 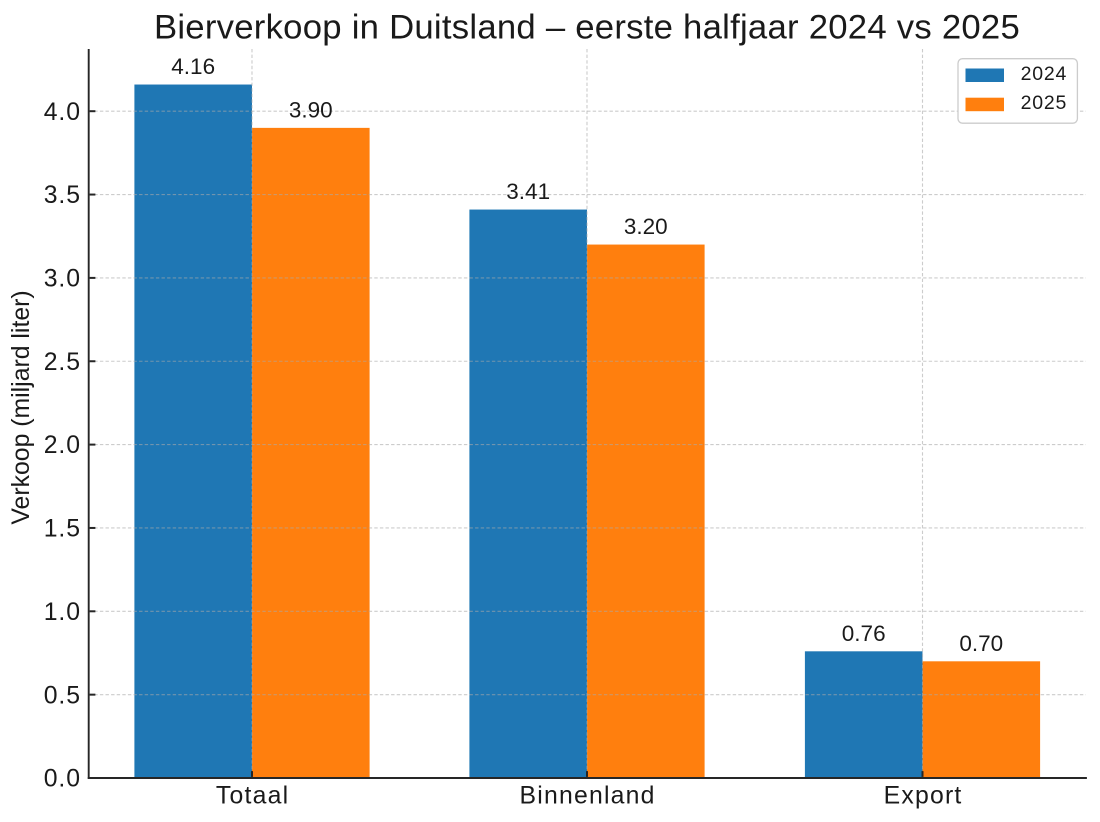 What do you see at coordinates (646, 226) in the screenshot?
I see `svg-text: 3.20` at bounding box center [646, 226].